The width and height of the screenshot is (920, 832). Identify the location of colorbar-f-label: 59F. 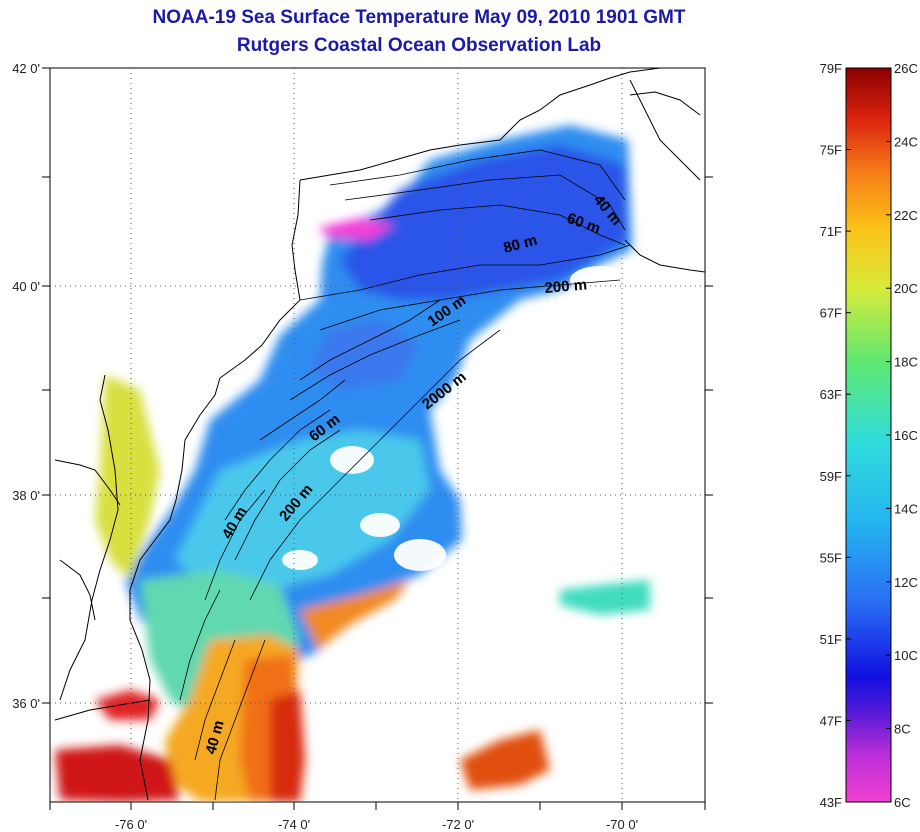
(831, 476).